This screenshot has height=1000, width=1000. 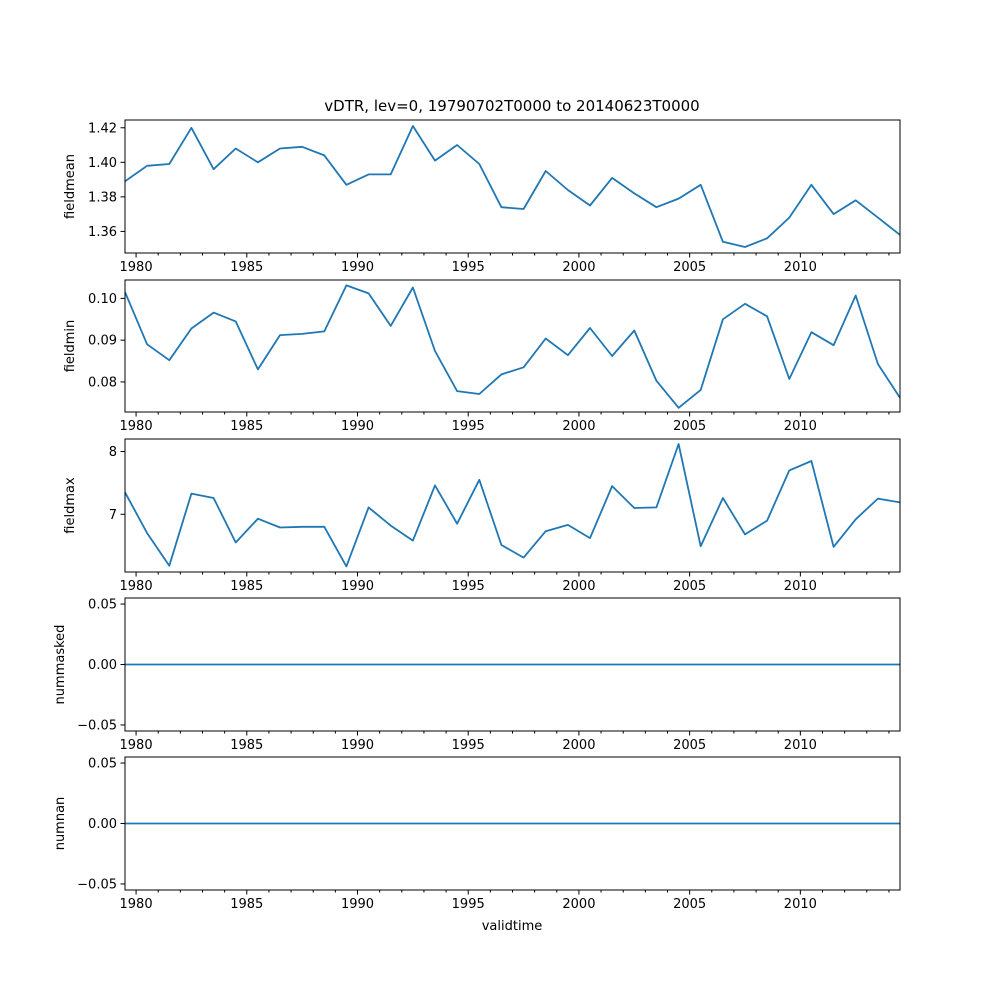 What do you see at coordinates (102, 197) in the screenshot?
I see `y-tick-label: 1.38` at bounding box center [102, 197].